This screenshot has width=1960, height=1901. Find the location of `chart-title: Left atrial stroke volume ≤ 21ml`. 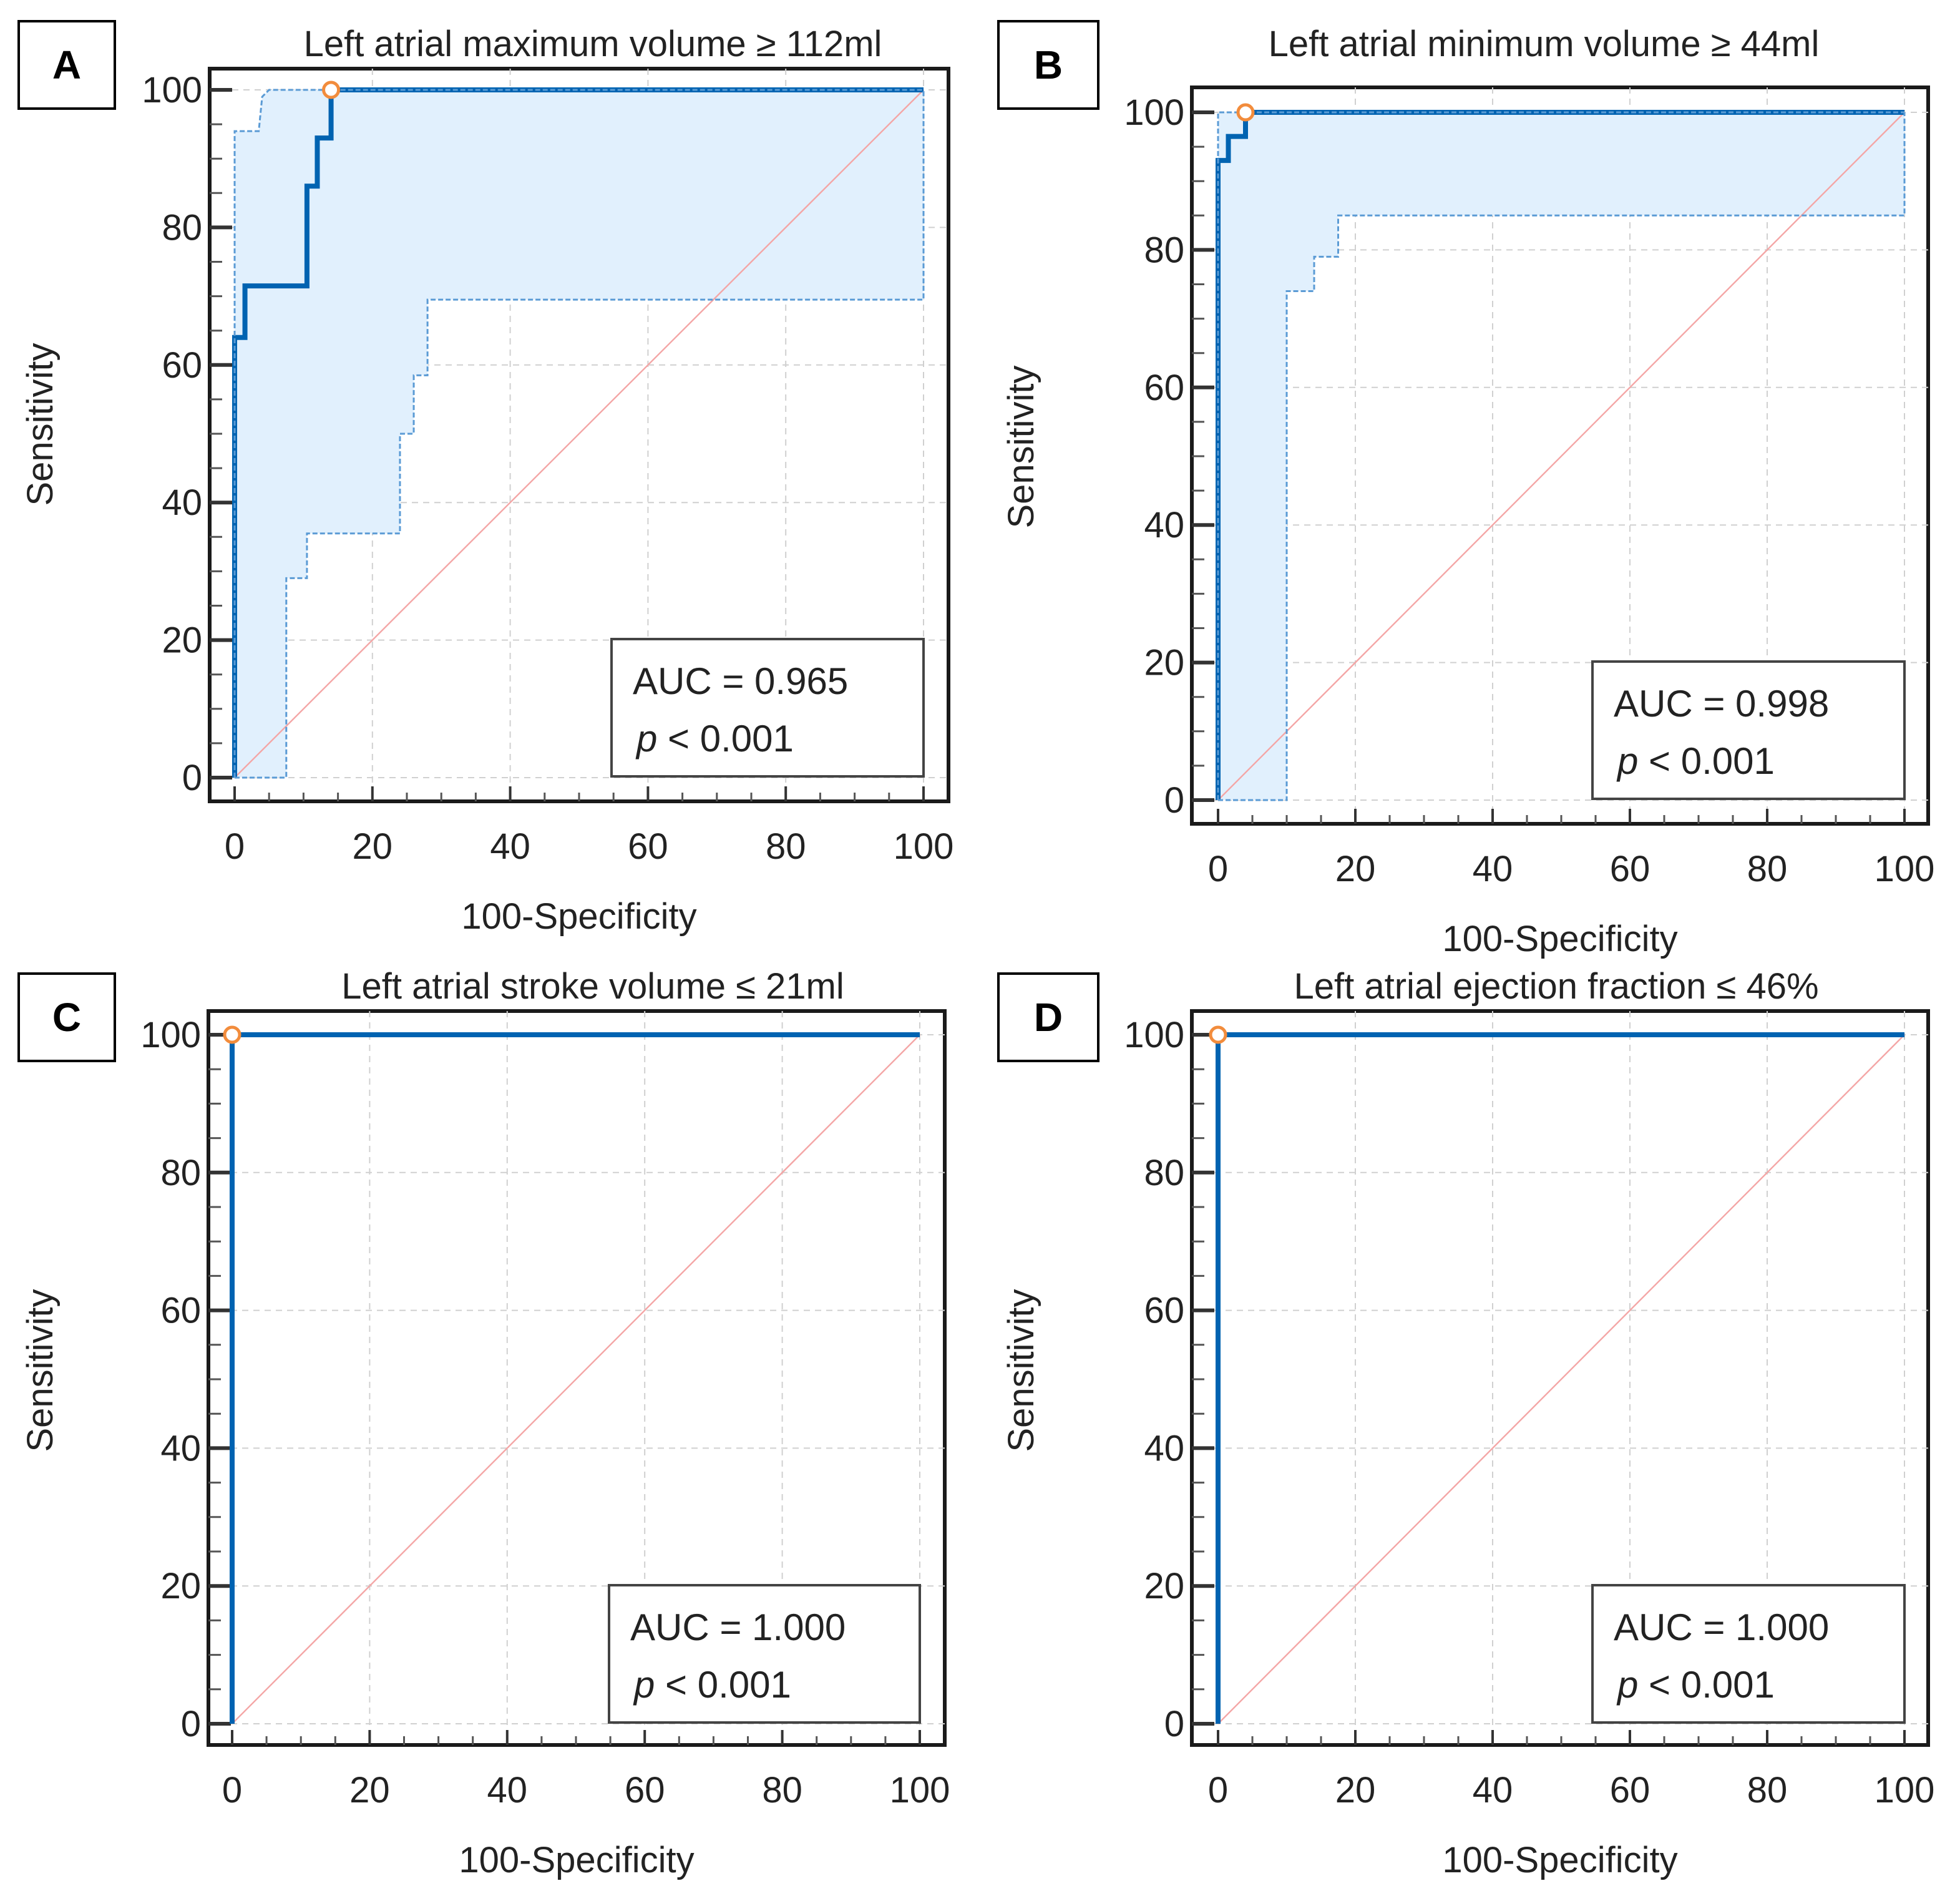

chart-title: Left atrial stroke volume ≤ 21ml is located at coordinates (592, 987).